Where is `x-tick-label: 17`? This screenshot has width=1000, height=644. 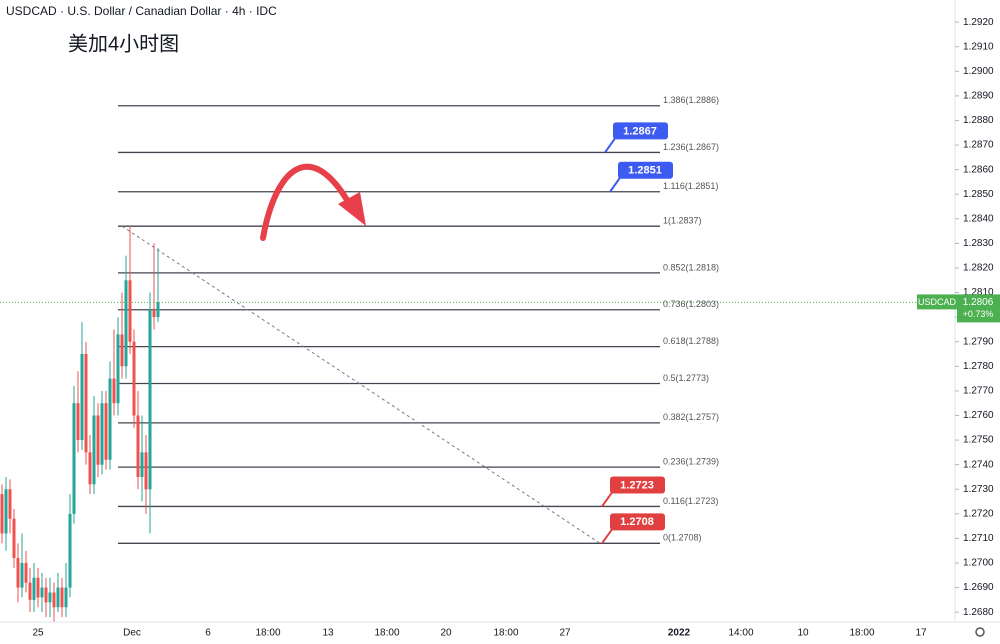 x-tick-label: 17 is located at coordinates (921, 633).